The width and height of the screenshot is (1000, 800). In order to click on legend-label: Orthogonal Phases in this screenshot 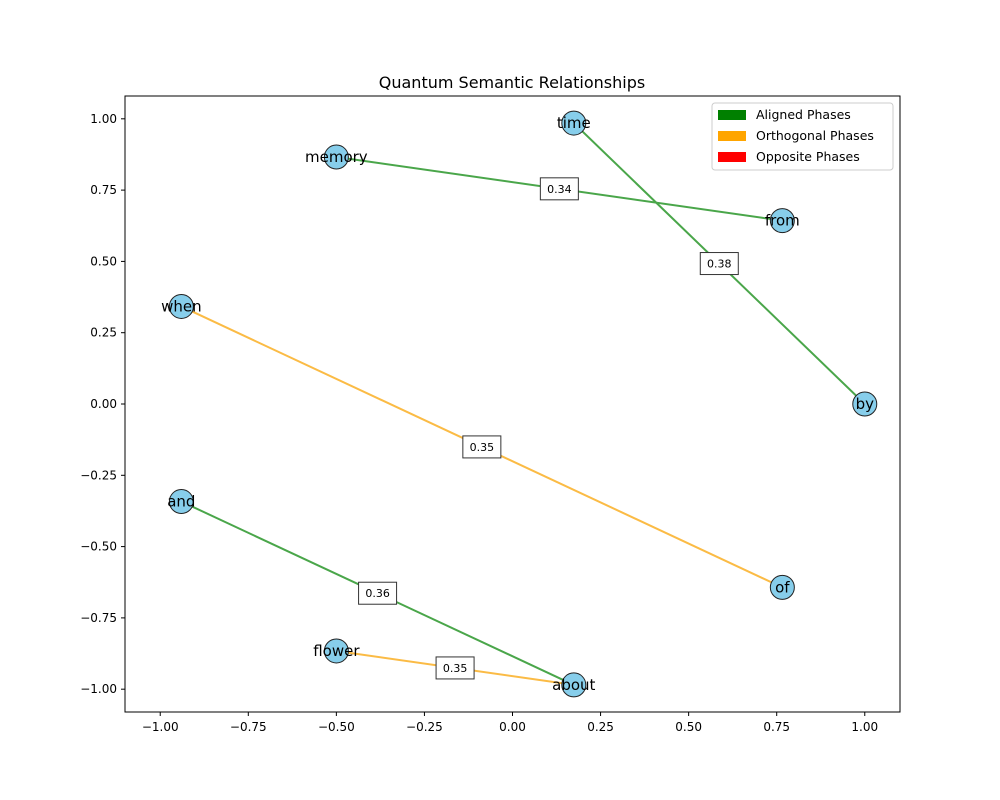, I will do `click(815, 135)`.